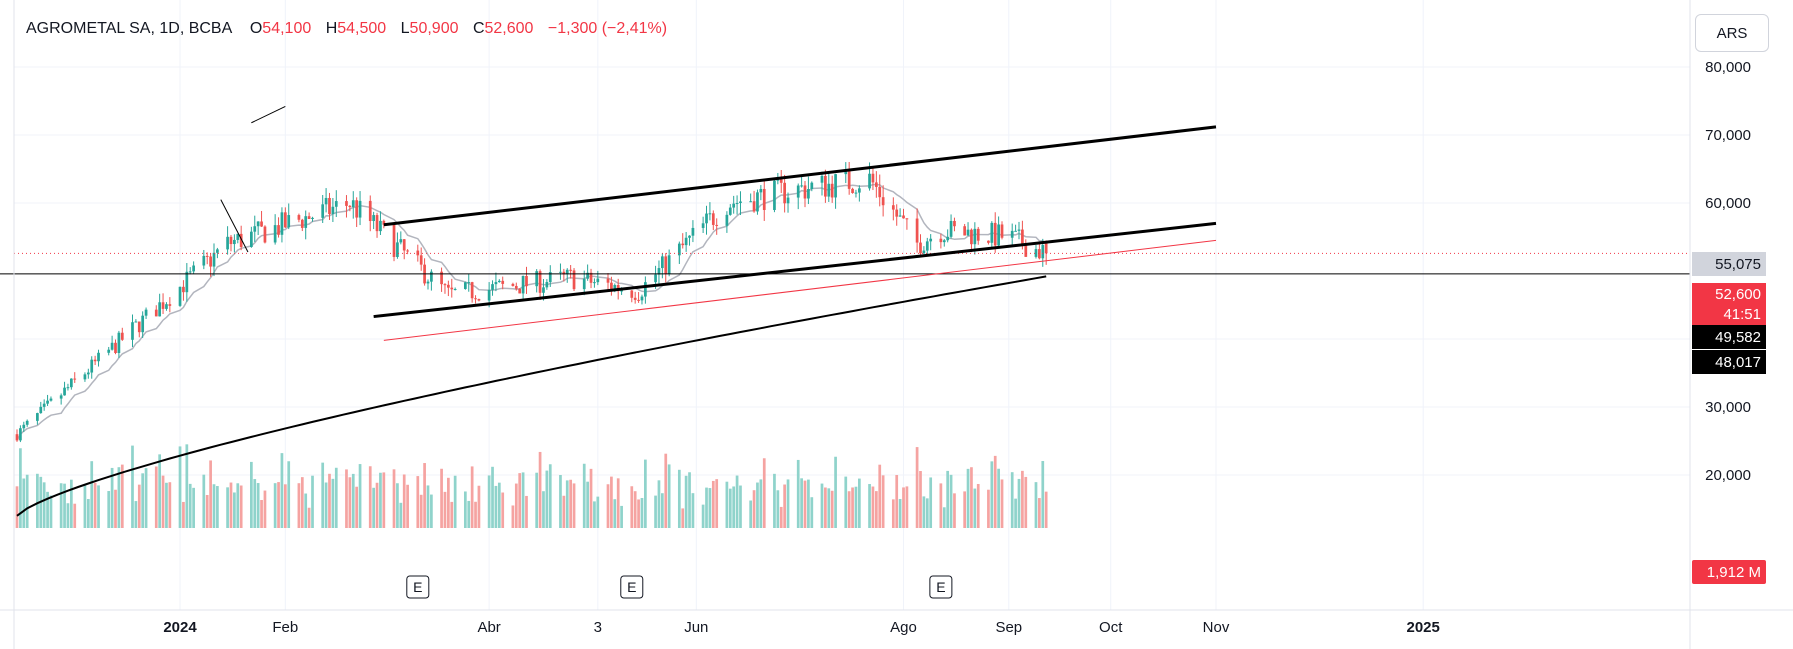 The width and height of the screenshot is (1793, 649). I want to click on time-tick-label: Nov, so click(1216, 627).